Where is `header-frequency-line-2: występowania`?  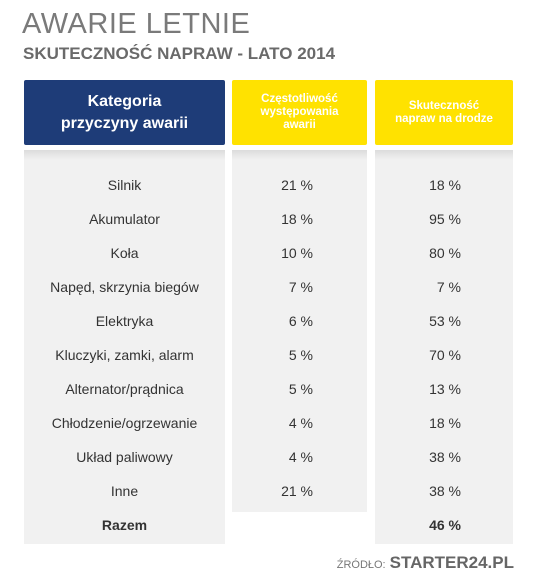 header-frequency-line-2: występowania is located at coordinates (299, 112).